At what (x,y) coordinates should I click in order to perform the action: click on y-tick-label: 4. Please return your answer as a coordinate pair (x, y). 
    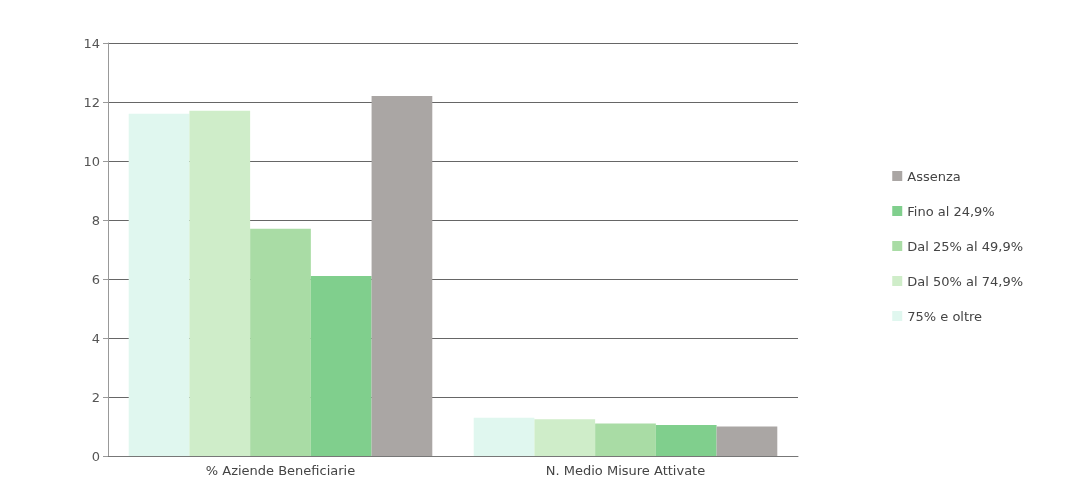
    Looking at the image, I should click on (95, 338).